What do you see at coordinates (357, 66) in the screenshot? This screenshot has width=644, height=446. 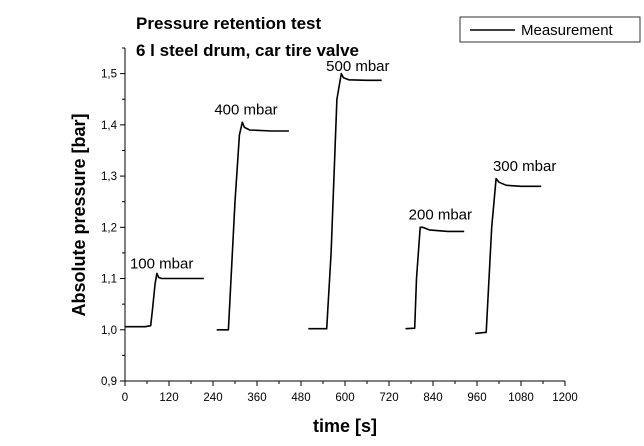 I see `step-annotation: 500 mbar` at bounding box center [357, 66].